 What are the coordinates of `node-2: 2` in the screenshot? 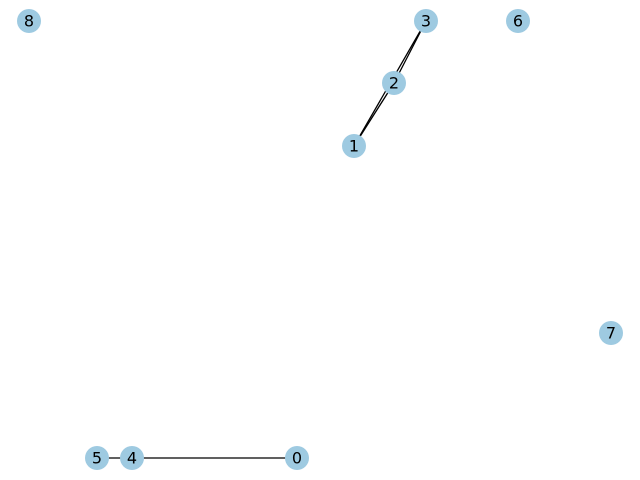 It's located at (394, 83).